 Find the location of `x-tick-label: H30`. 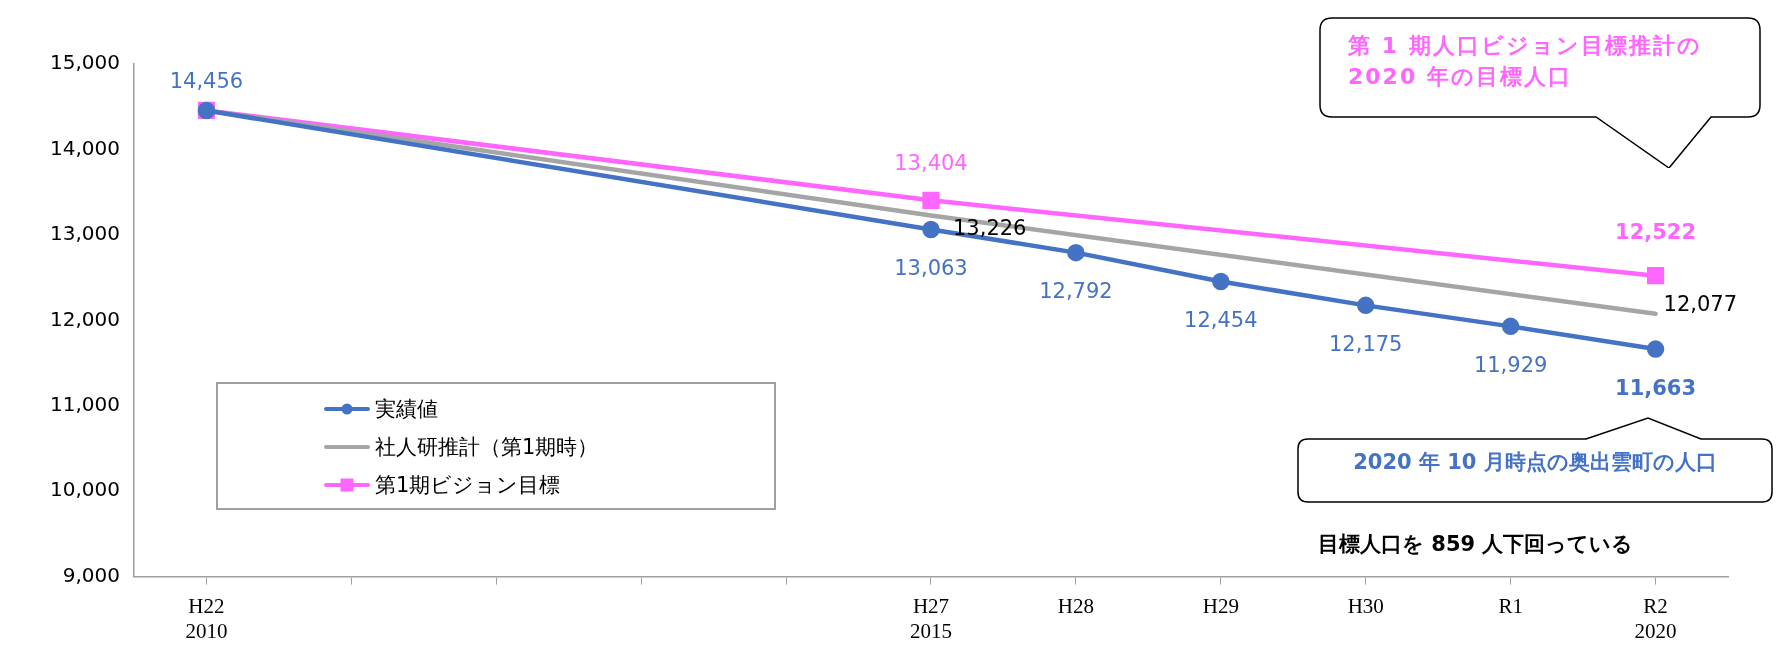

x-tick-label: H30 is located at coordinates (1365, 605).